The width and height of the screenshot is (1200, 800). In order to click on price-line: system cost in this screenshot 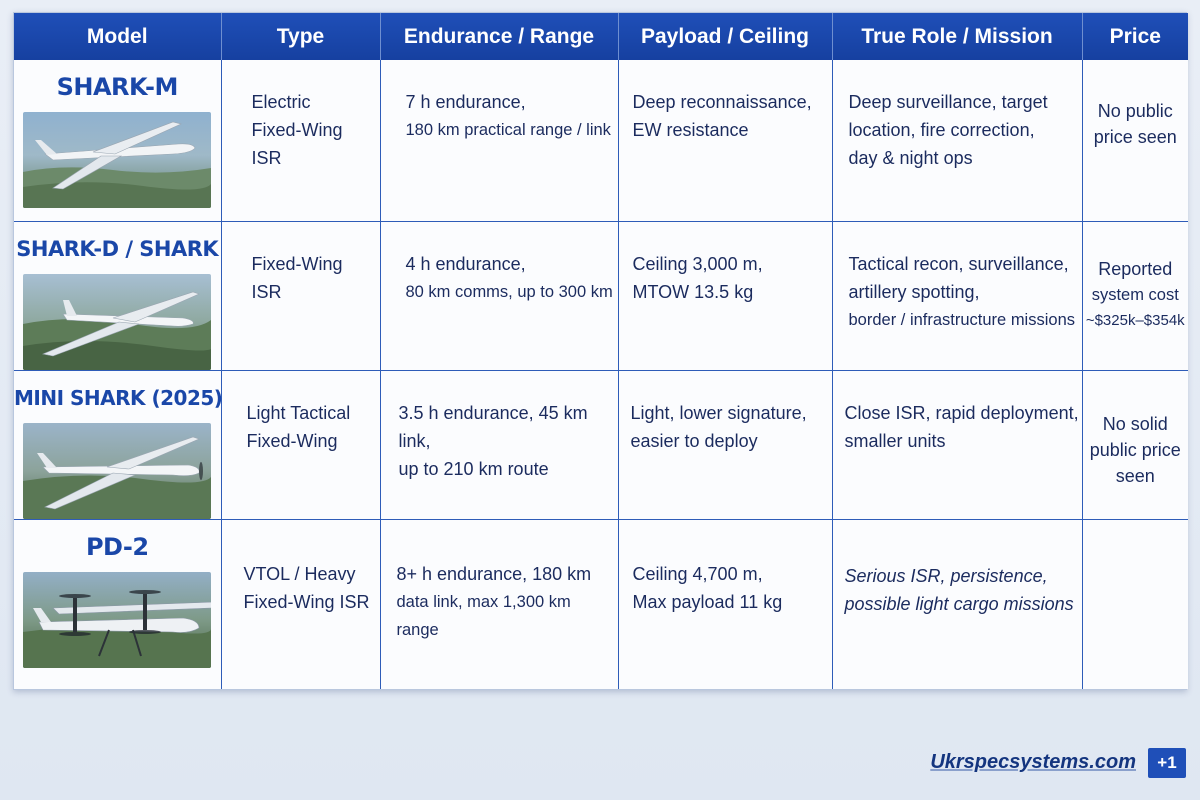, I will do `click(1135, 294)`.